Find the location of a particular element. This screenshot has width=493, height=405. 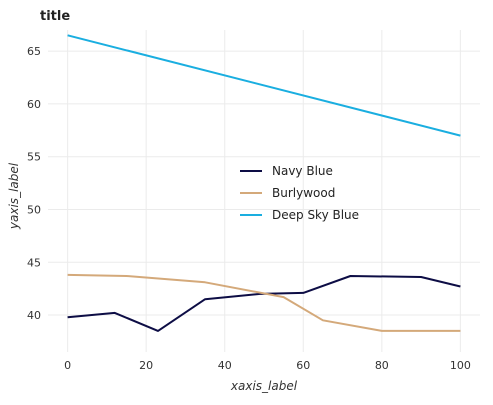

y-tick-label: 50 is located at coordinates (34, 209).